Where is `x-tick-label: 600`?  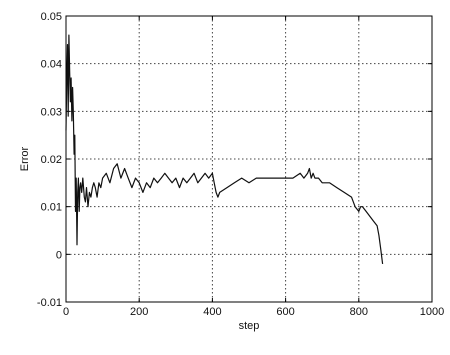
x-tick-label: 600 is located at coordinates (285, 312).